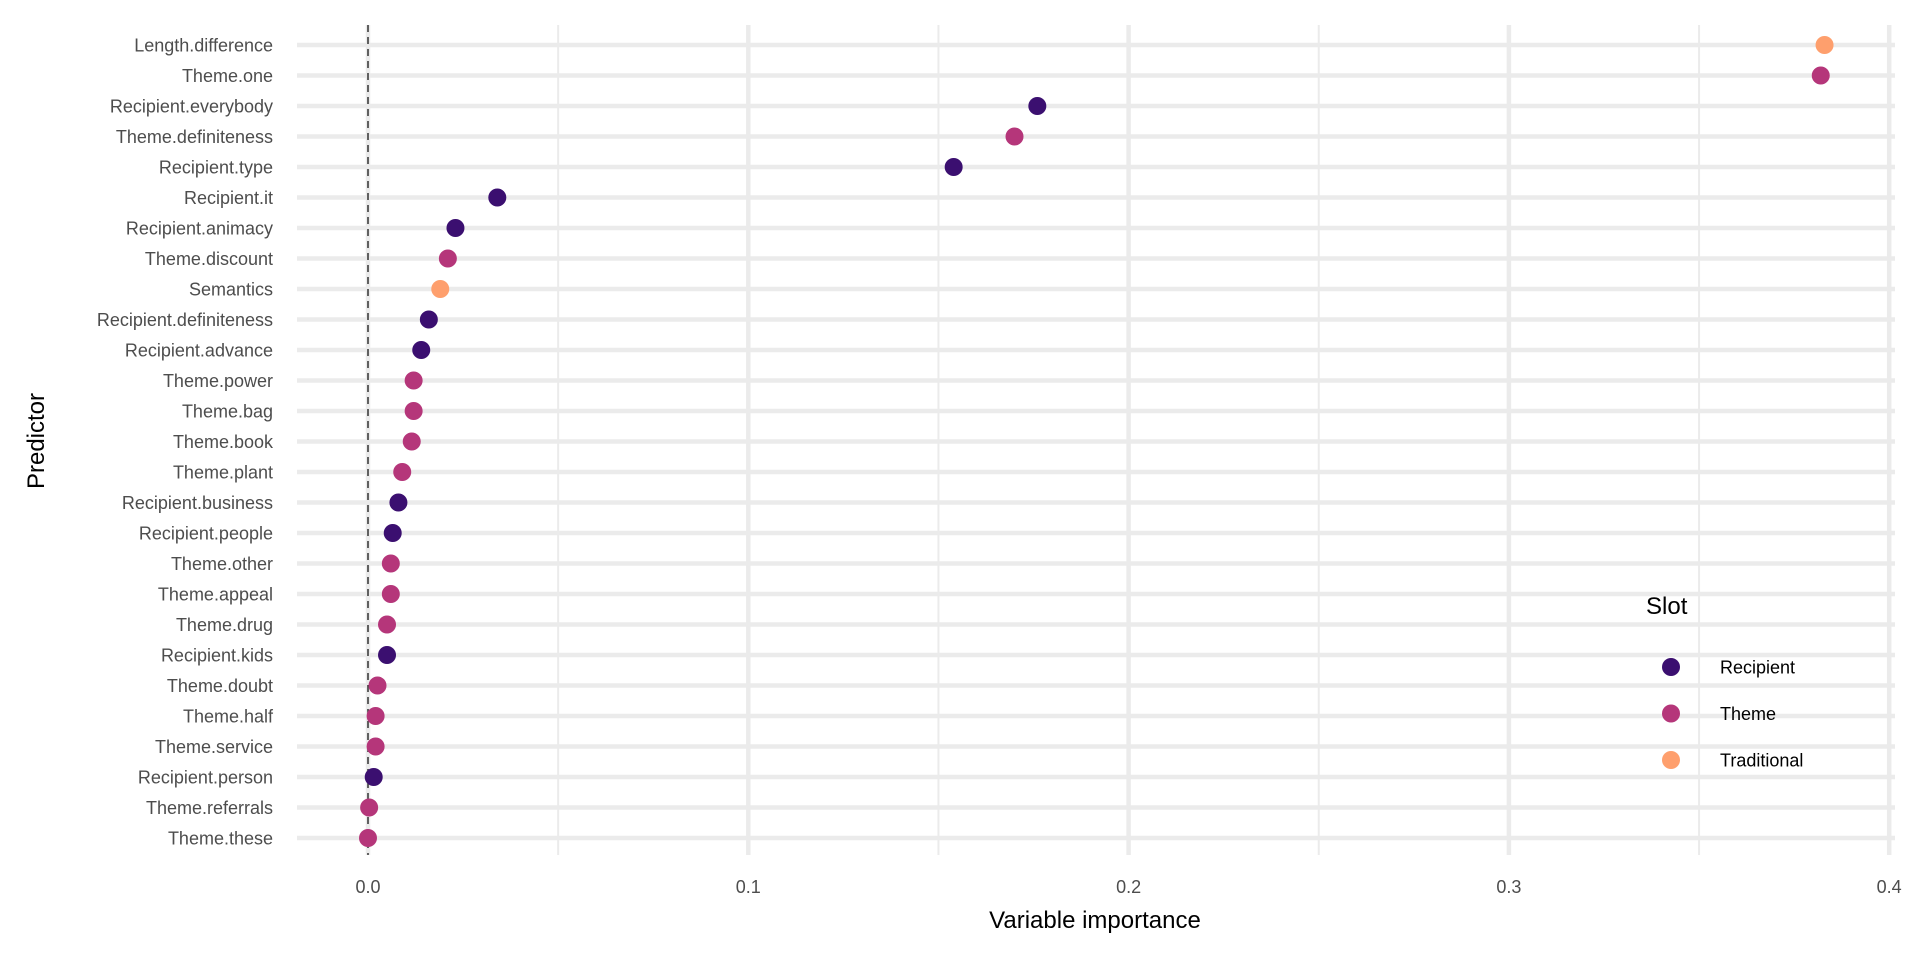 The width and height of the screenshot is (1920, 960). I want to click on legend-entries: Recipient Theme Traditional, so click(1732, 714).